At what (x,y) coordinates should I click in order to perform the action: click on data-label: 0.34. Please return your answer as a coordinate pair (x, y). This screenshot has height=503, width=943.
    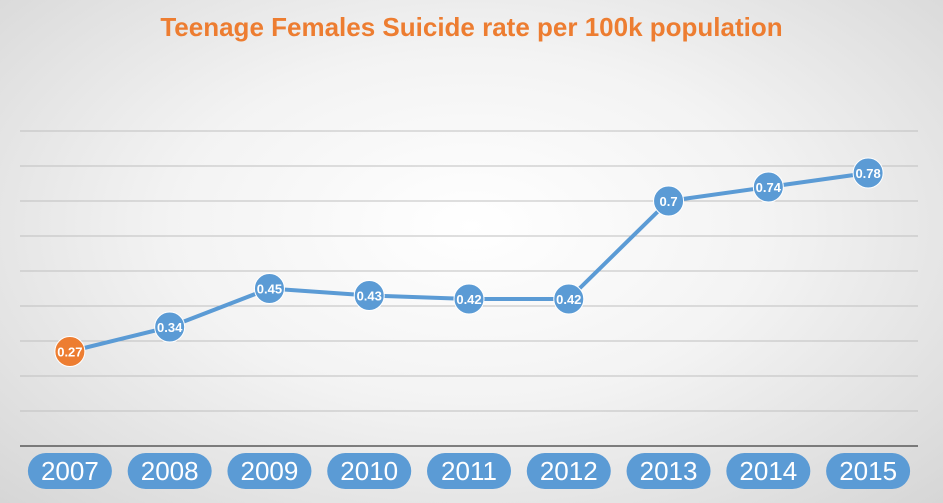
    Looking at the image, I should click on (170, 327).